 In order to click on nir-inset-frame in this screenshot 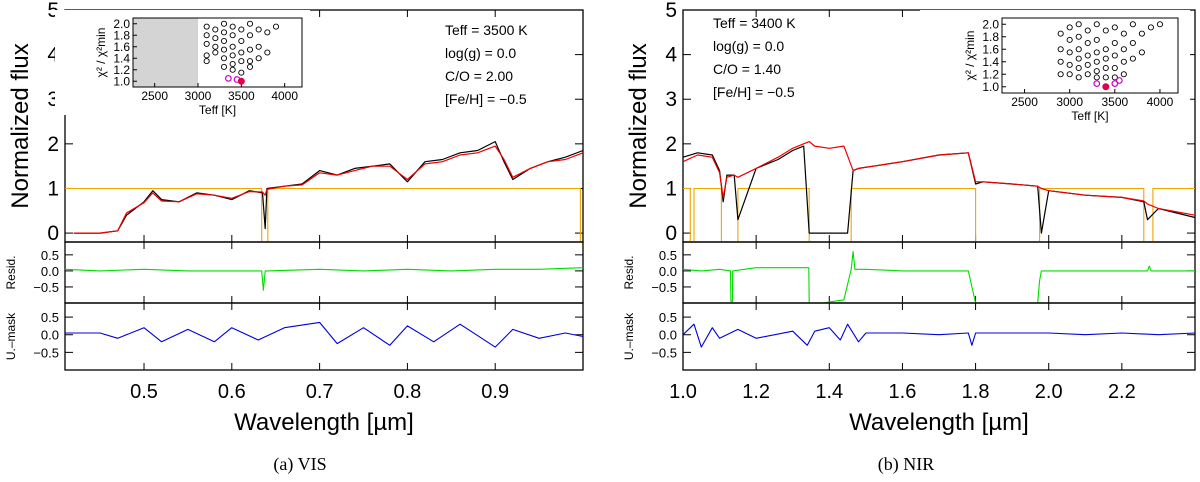, I will do `click(1090, 55)`.